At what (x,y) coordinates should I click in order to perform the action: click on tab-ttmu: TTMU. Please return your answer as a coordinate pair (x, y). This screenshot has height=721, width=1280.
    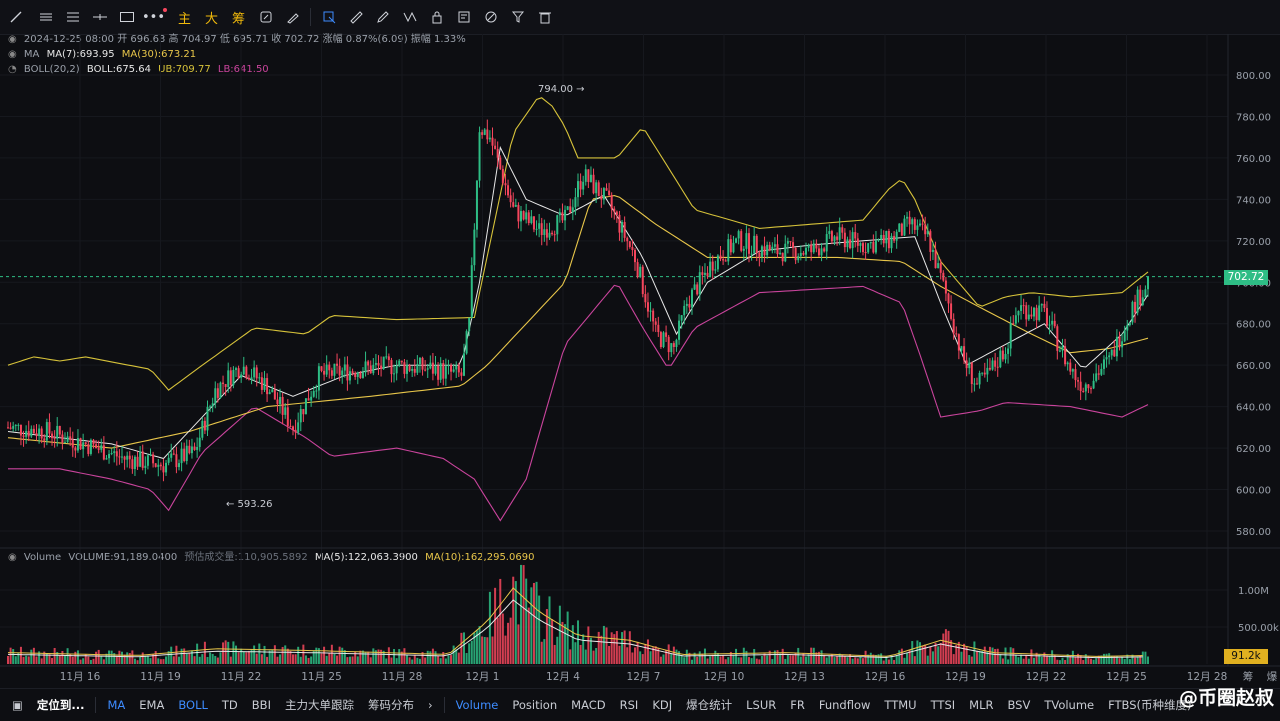
    Looking at the image, I should click on (900, 705).